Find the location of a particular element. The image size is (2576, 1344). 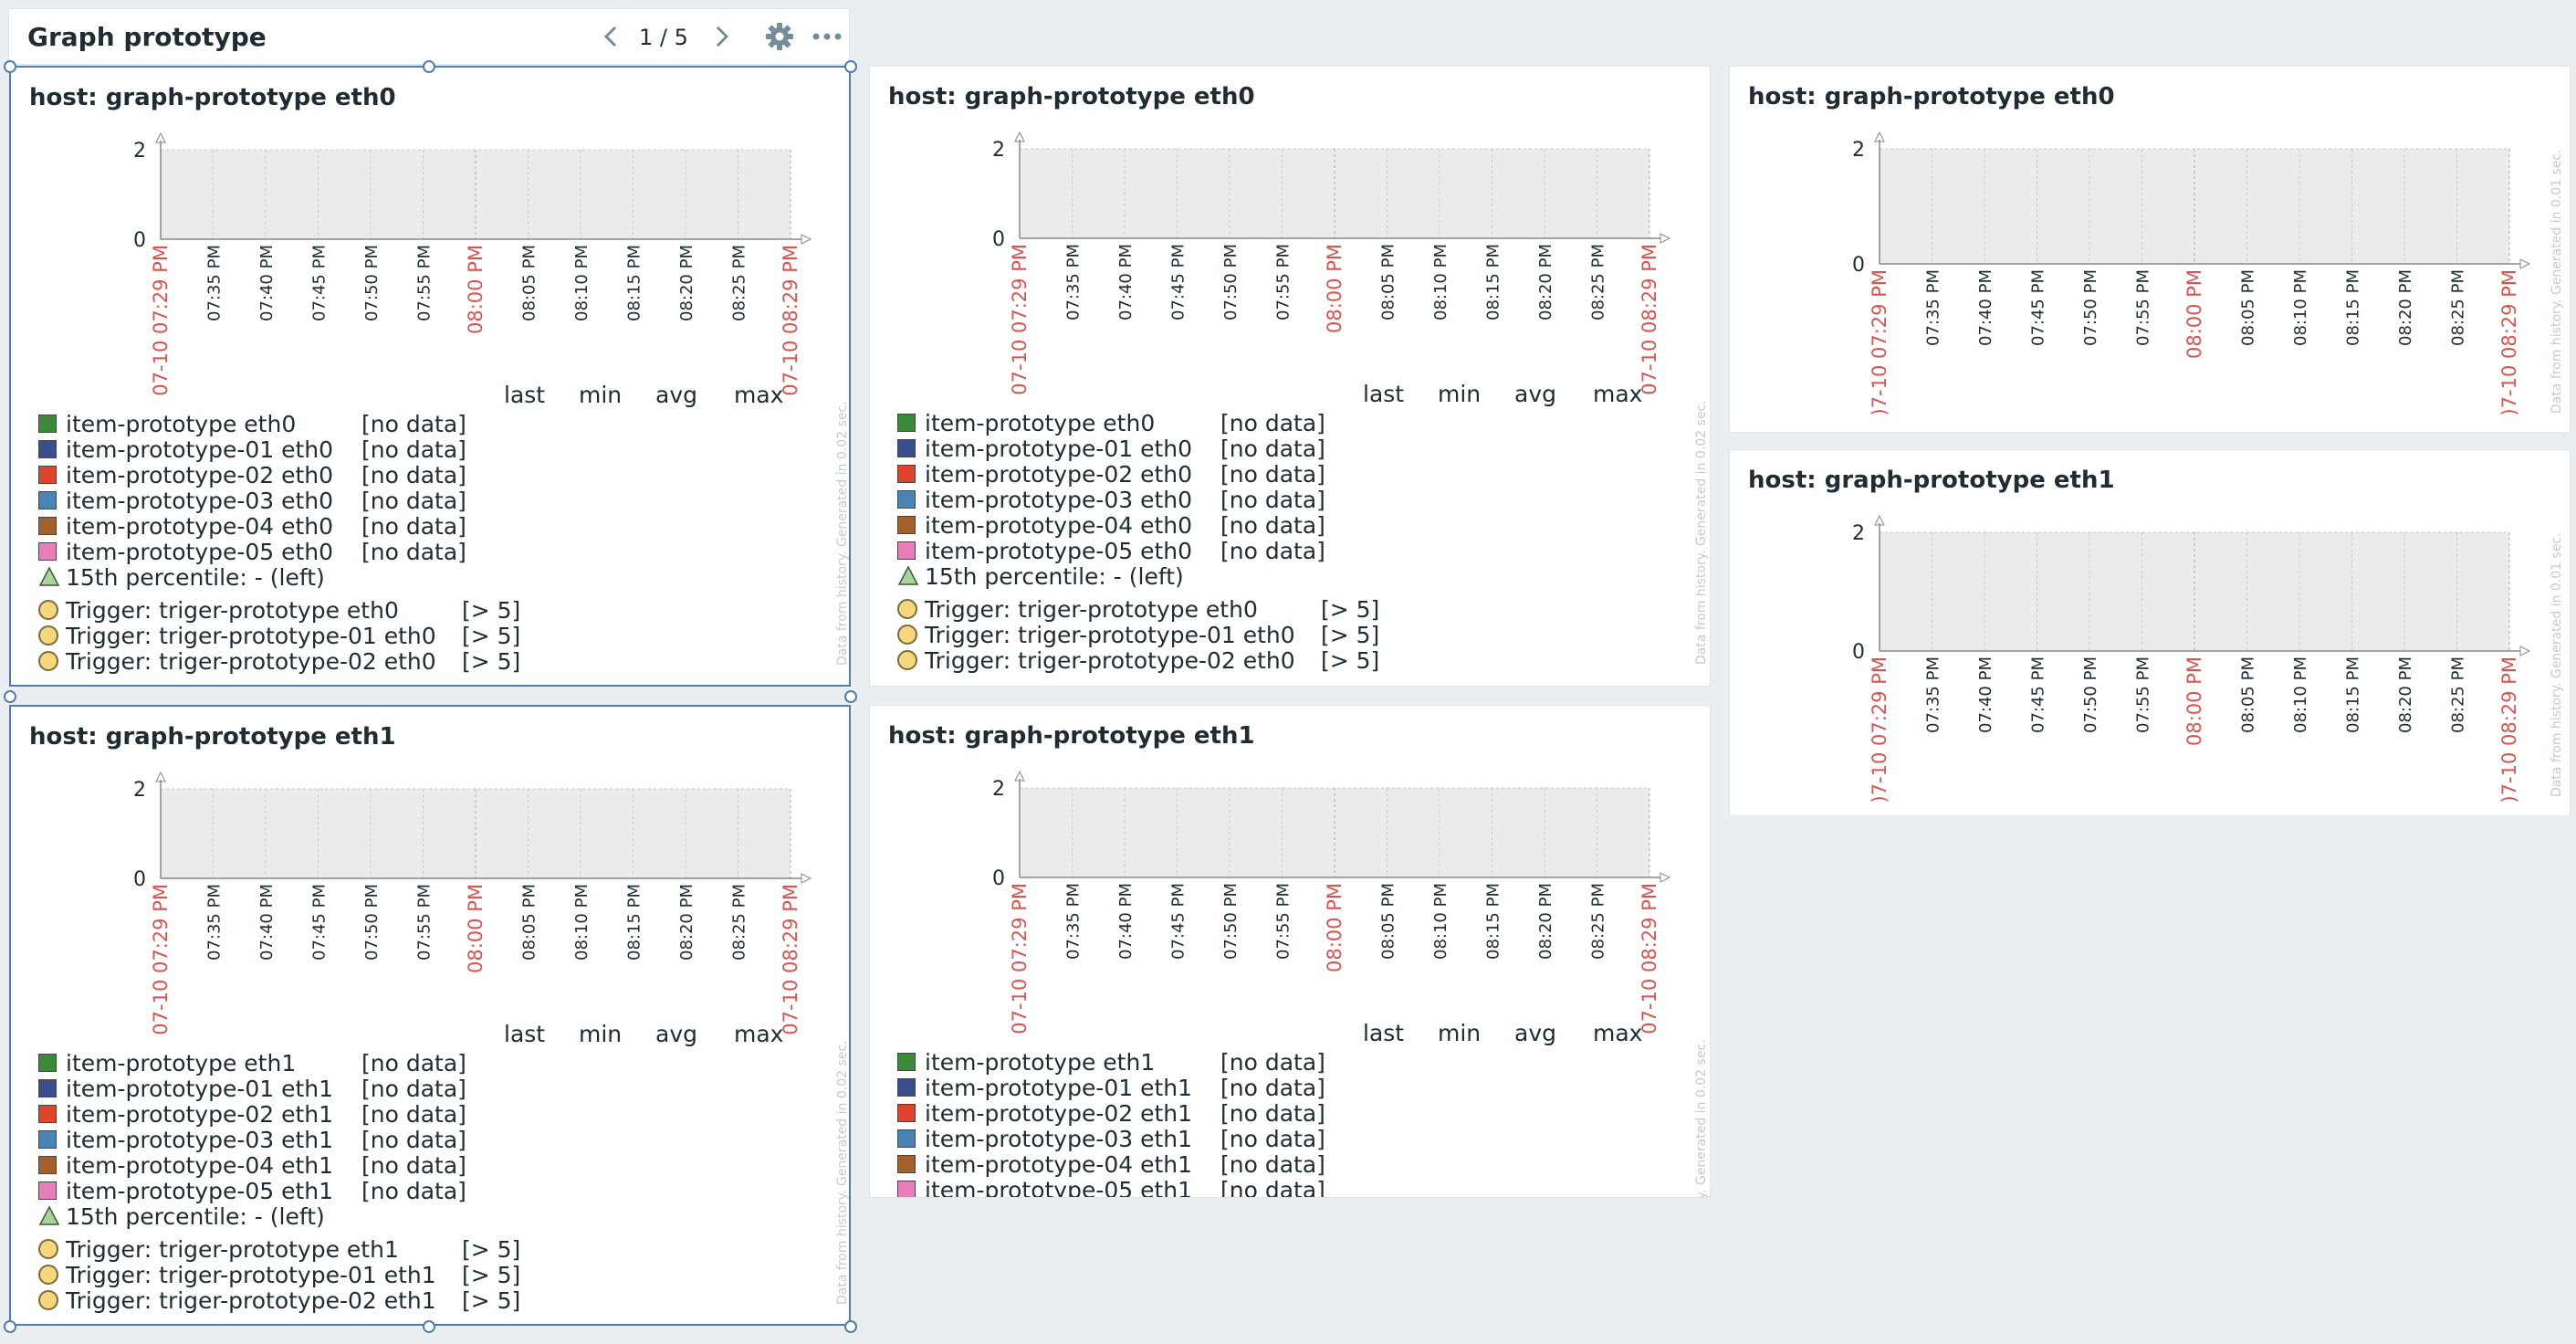

y-axis-arrow is located at coordinates (1880, 520).